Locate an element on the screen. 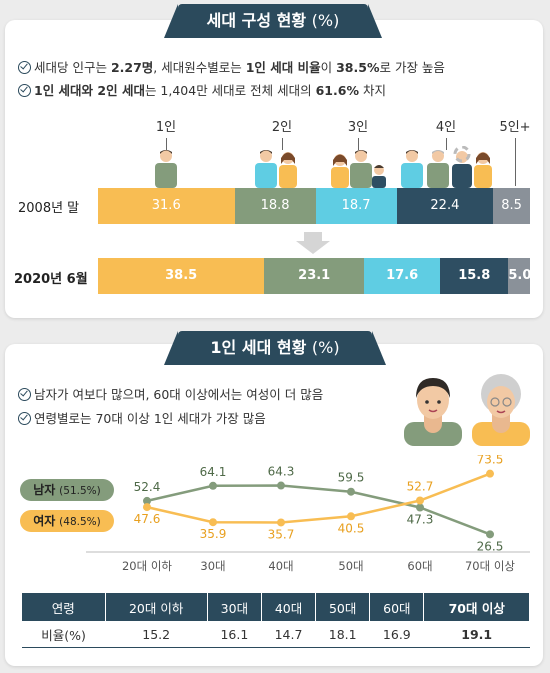 This screenshot has width=550, height=673. table-cell: 18.1 is located at coordinates (342, 634).